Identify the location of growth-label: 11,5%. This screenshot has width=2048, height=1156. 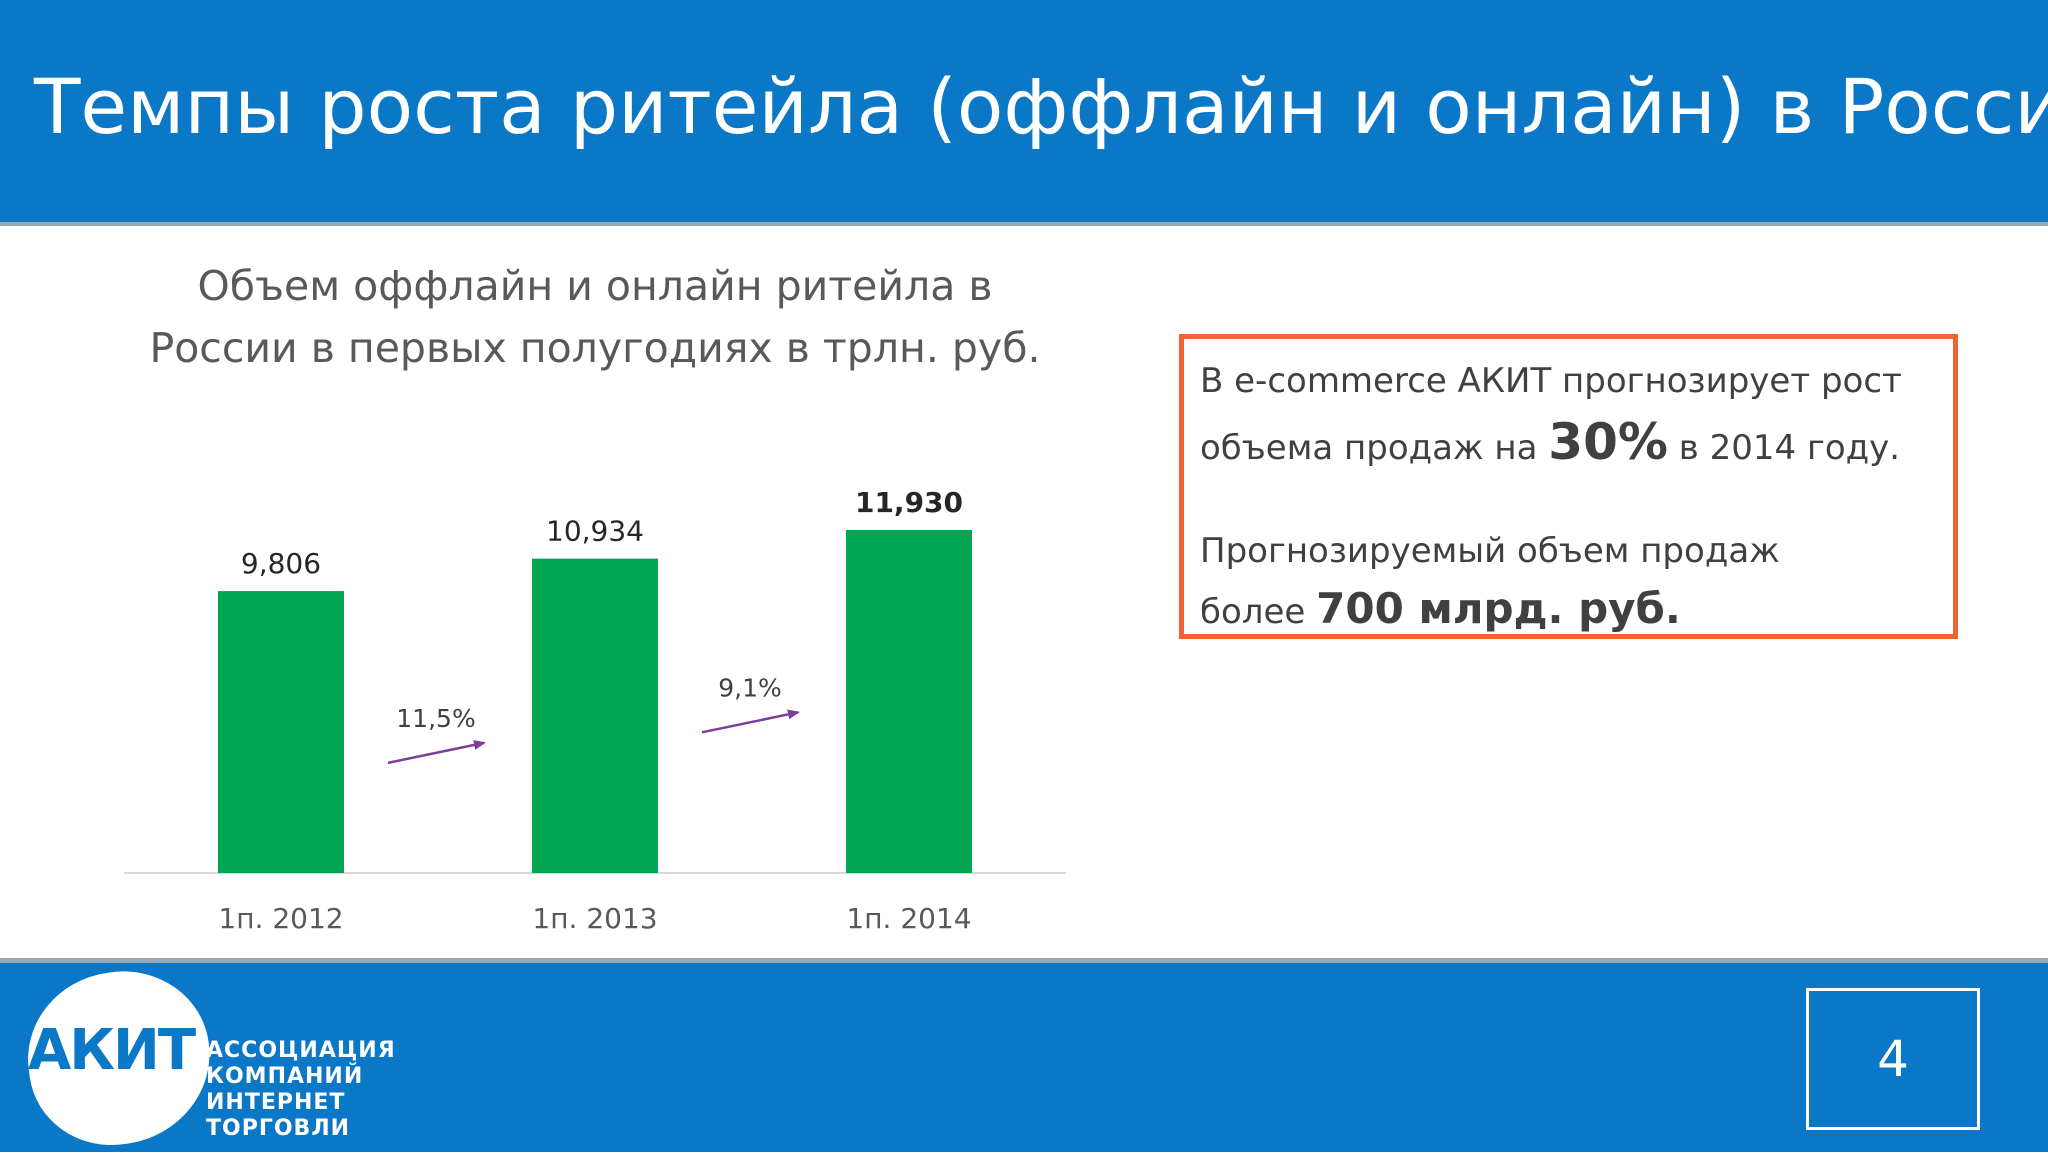
(435, 718).